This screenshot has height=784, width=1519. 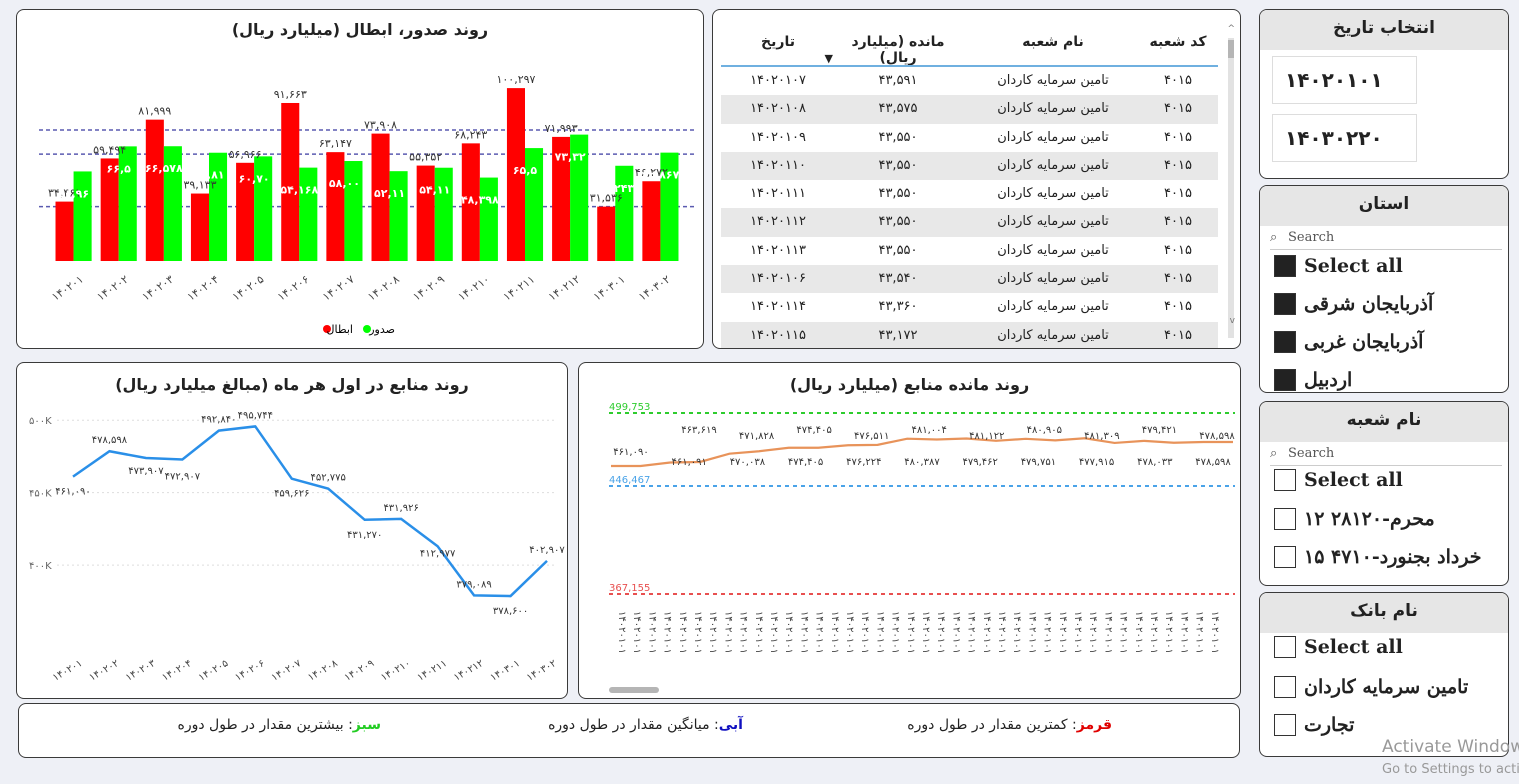 What do you see at coordinates (1388, 269) in the screenshot?
I see `province-select-all: Select all` at bounding box center [1388, 269].